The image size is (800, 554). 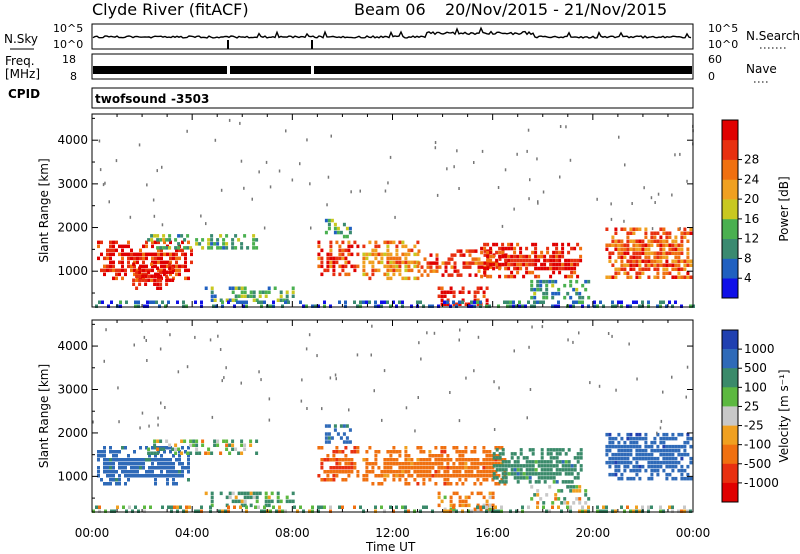 I want to click on y-tick-label: 4000, so click(x=72, y=346).